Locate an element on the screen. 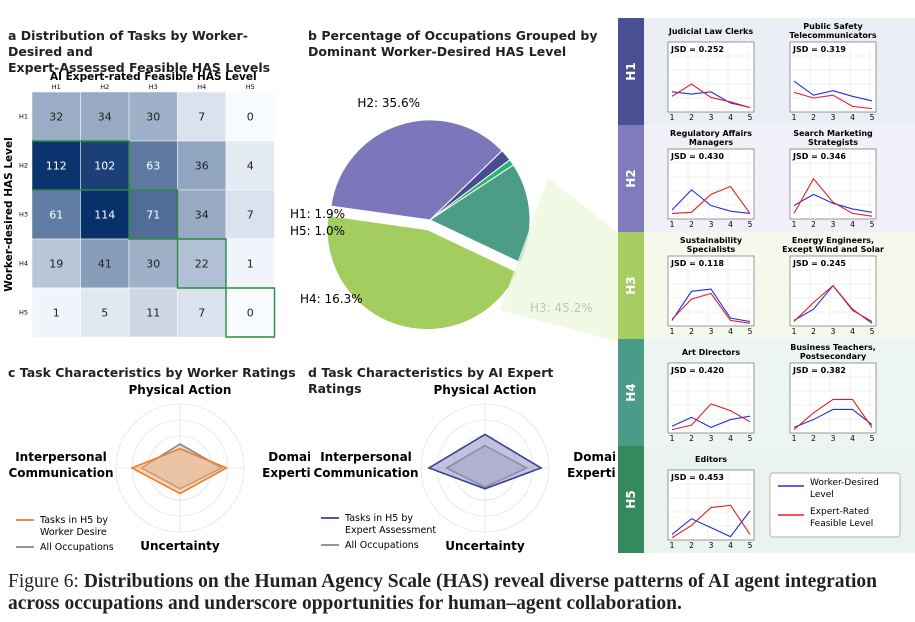 This screenshot has height=622, width=915. plot-title: Editors is located at coordinates (711, 459).